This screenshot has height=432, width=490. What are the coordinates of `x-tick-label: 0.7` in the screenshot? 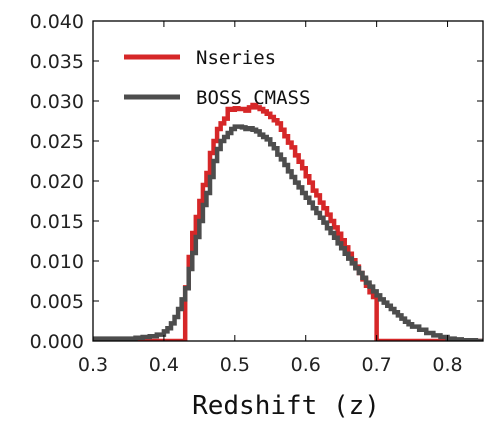 It's located at (377, 365).